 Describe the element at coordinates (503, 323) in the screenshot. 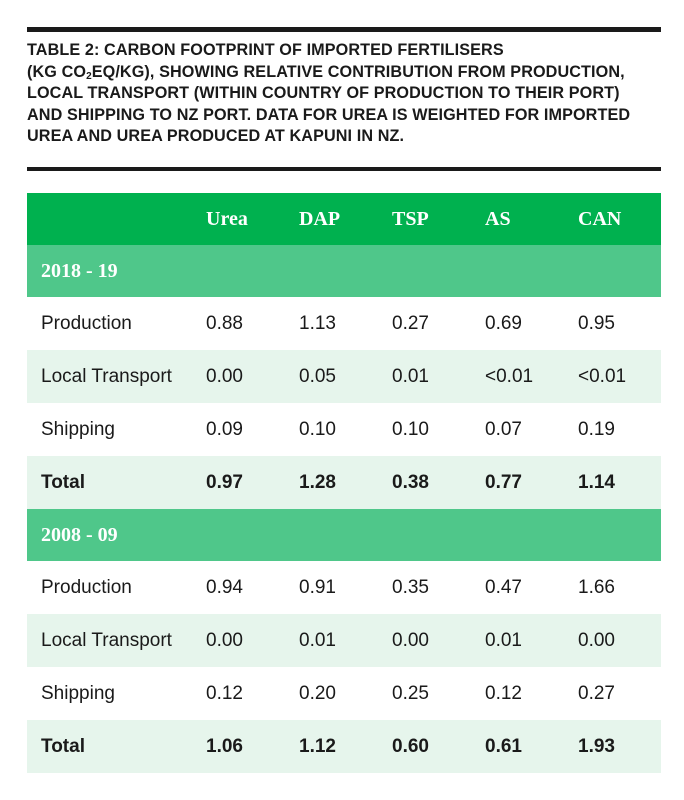

I see `table-cell: 0.69` at that location.